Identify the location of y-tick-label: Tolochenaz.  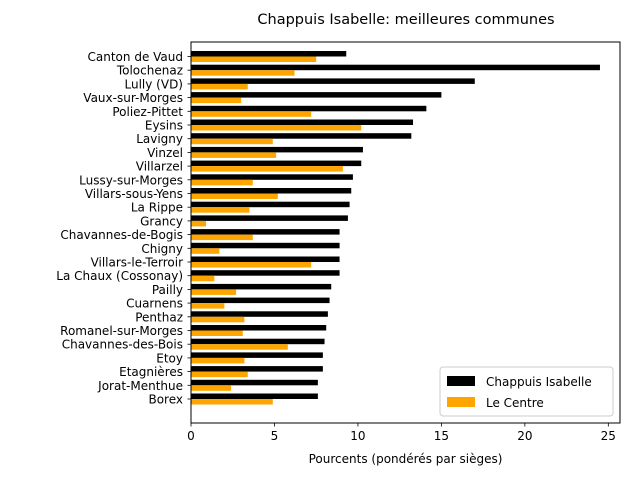
(149, 71).